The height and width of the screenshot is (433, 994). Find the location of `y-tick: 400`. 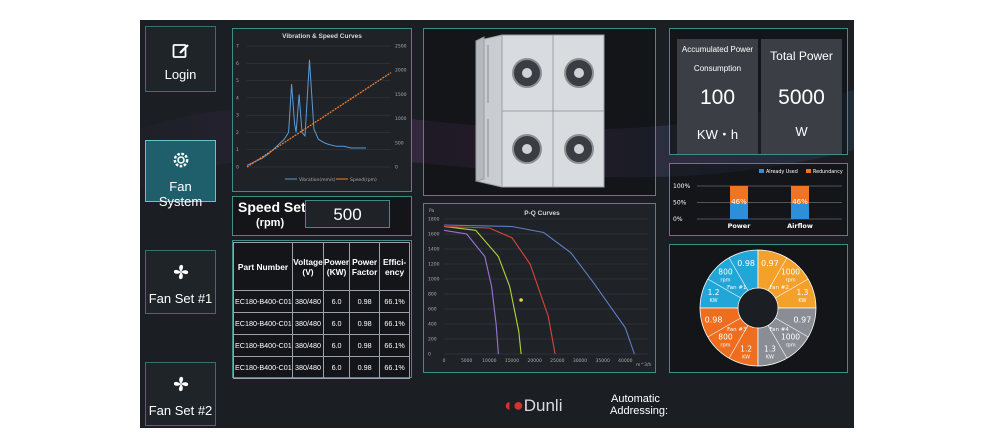

y-tick: 400 is located at coordinates (432, 325).